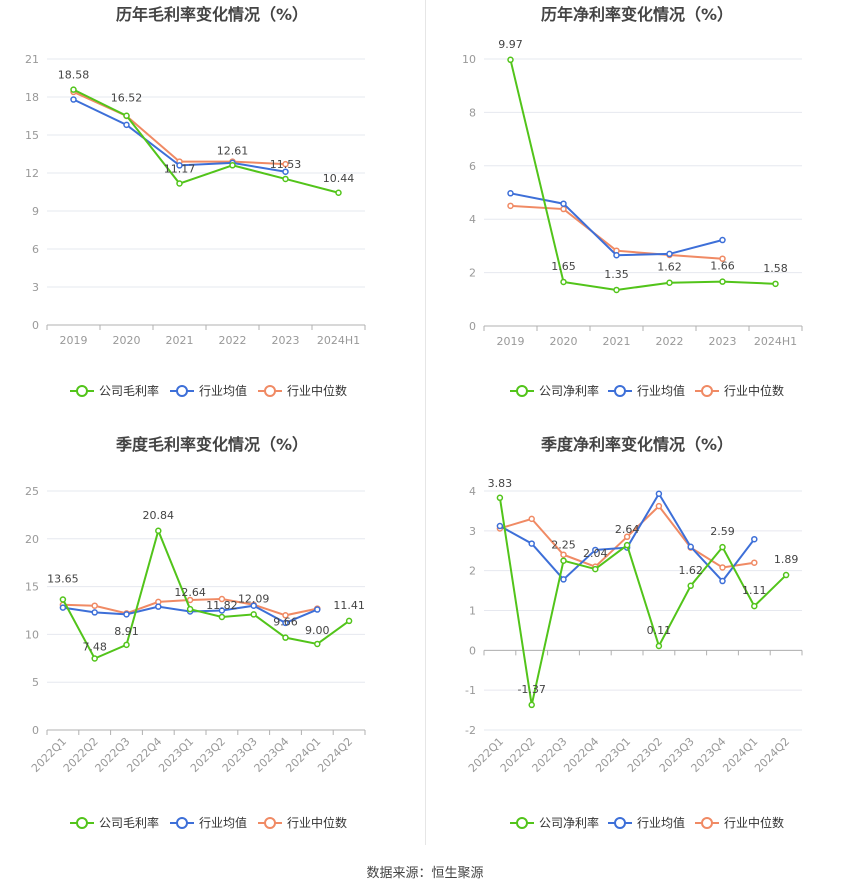 The image size is (850, 891). I want to click on x-tick-label: 2020, so click(127, 340).